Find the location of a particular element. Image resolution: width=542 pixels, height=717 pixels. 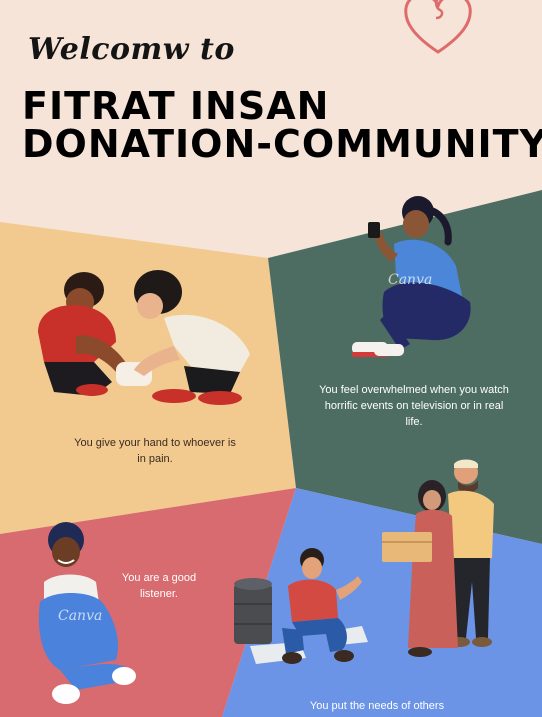

page-title-line2: DONATION-COMMUNITY is located at coordinates (282, 144).